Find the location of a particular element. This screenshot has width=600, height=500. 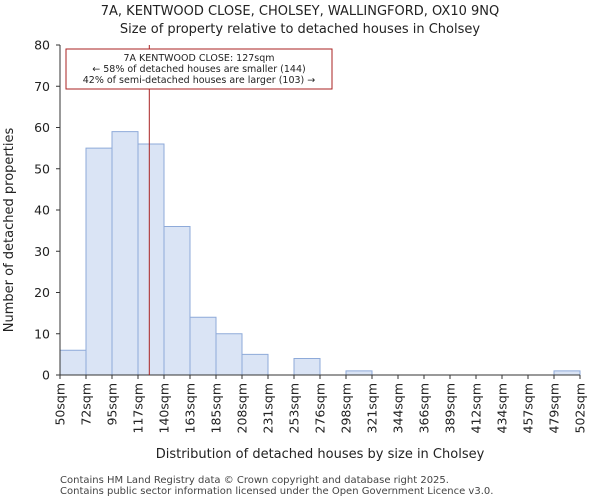

bar-72sqm is located at coordinates (99, 261).